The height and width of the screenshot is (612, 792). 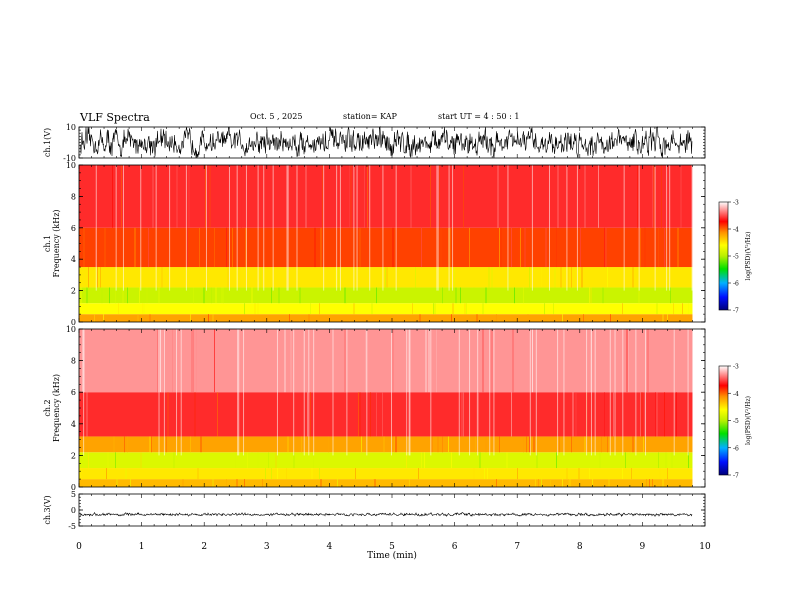 I want to click on colorbar-tick-label: -5, so click(x=736, y=421).